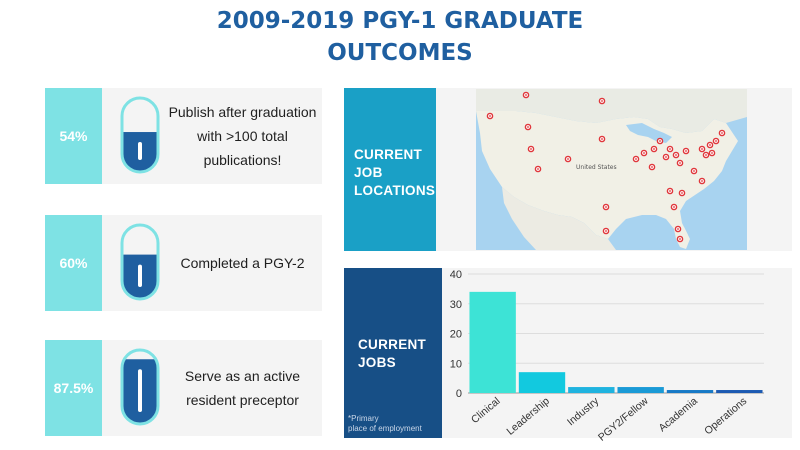 Image resolution: width=800 pixels, height=450 pixels. I want to click on stat-description: Serve as an active resident preceptor, so click(242, 388).